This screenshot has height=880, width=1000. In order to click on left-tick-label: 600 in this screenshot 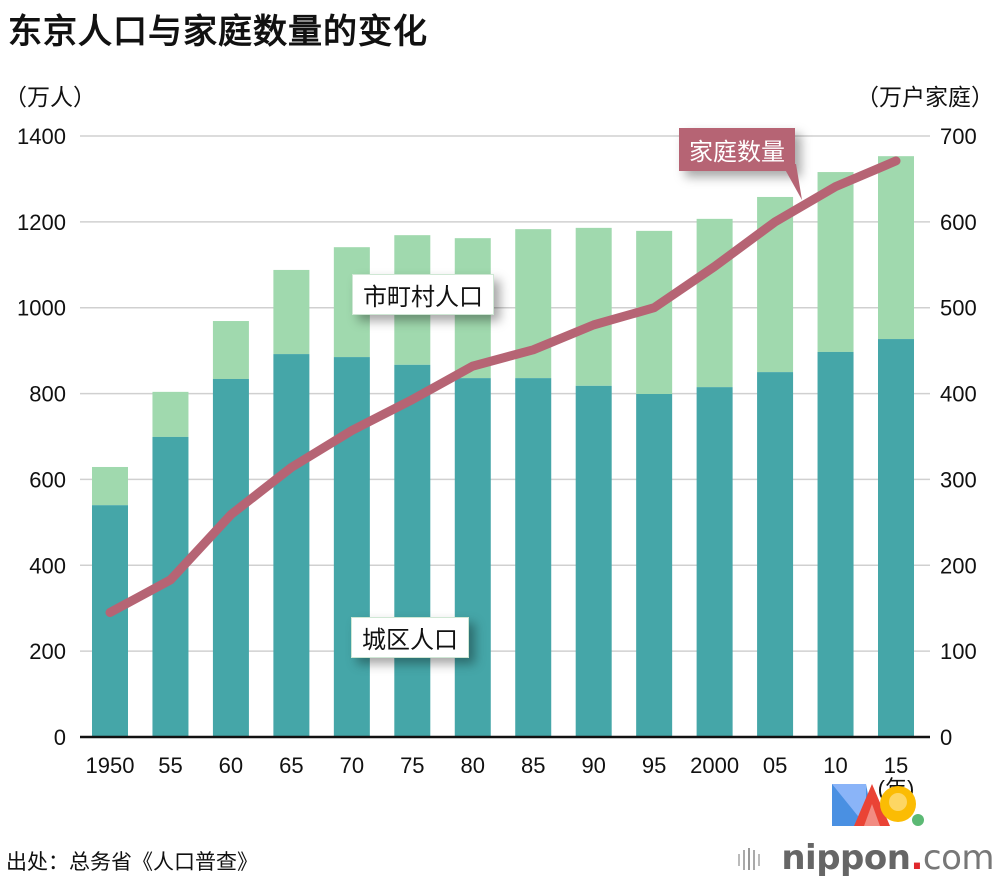, I will do `click(47, 479)`.